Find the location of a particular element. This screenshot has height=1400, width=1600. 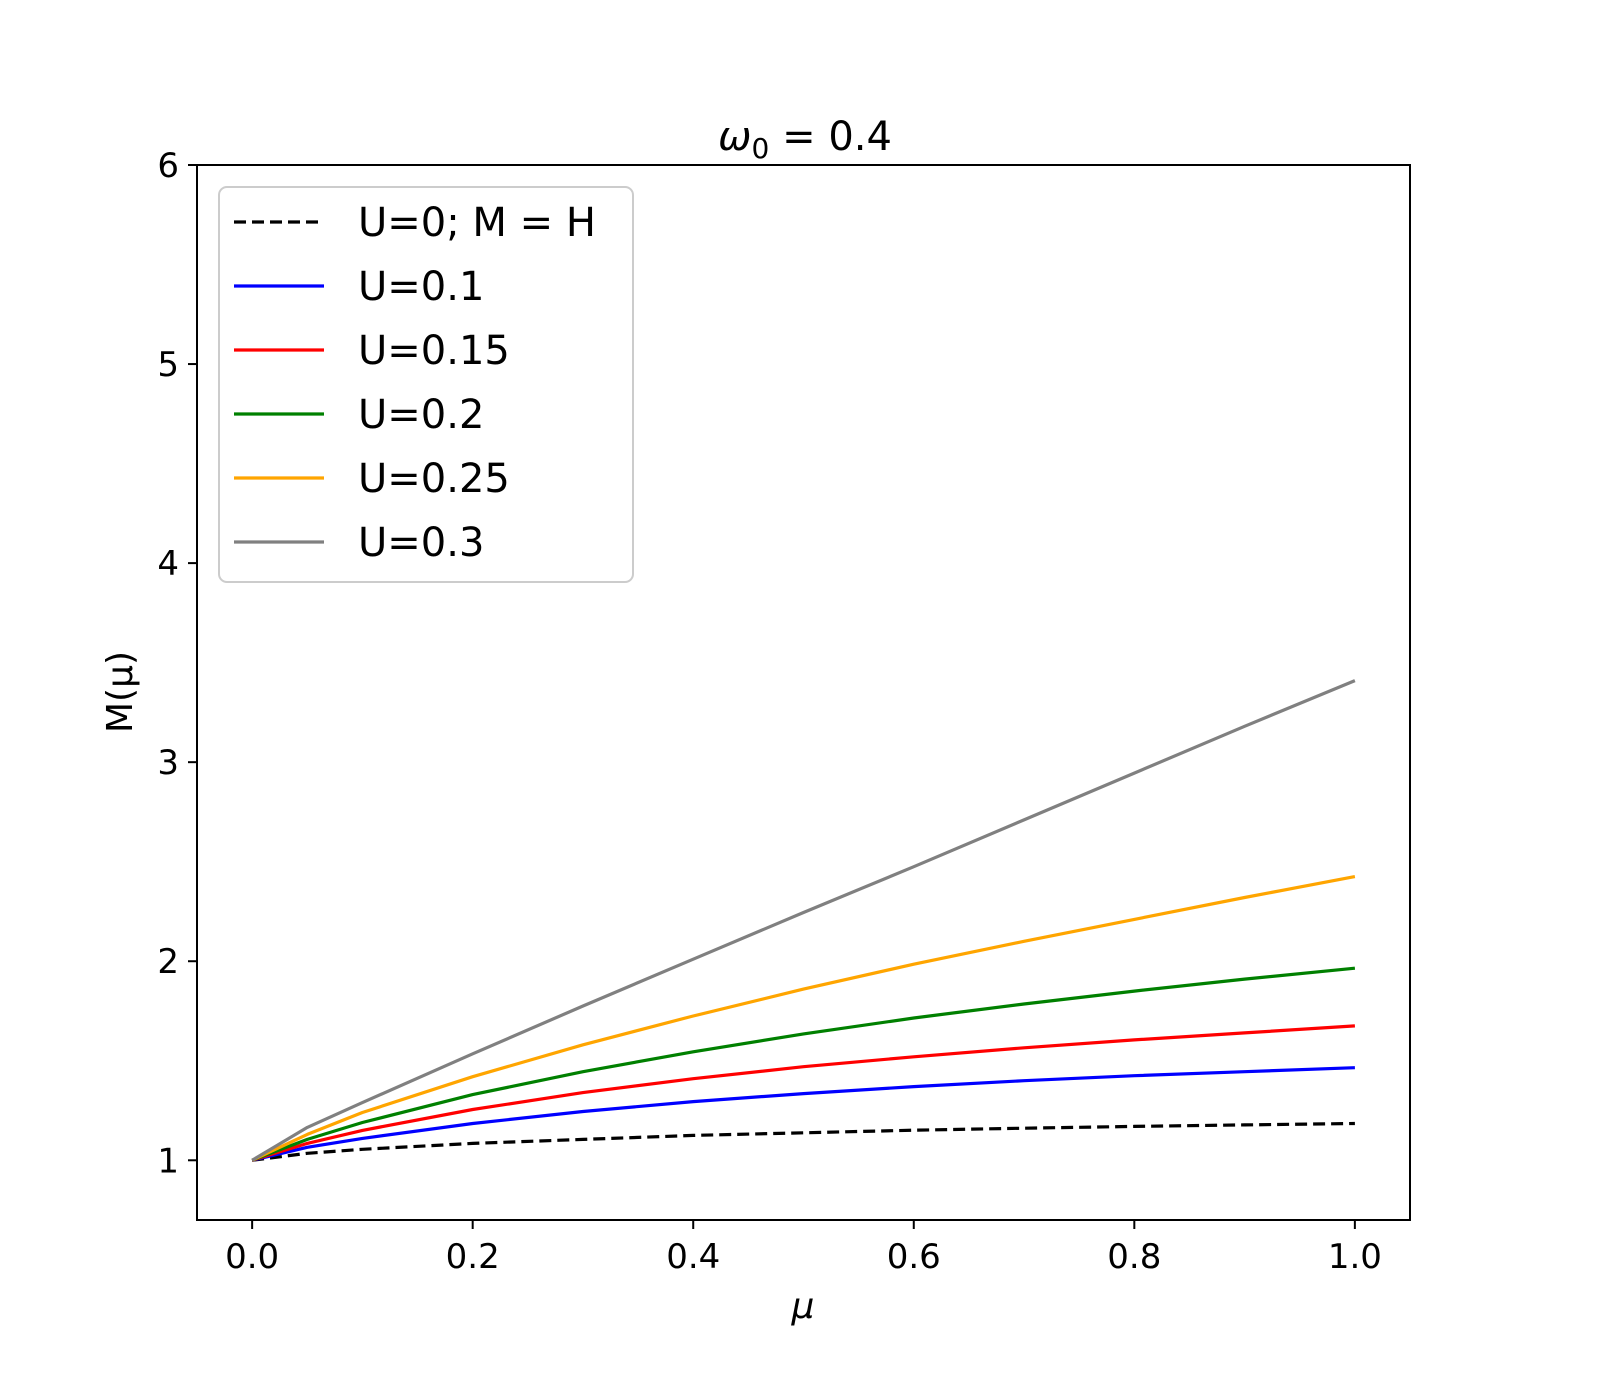

x-tick-label: 0.2 is located at coordinates (473, 1257).